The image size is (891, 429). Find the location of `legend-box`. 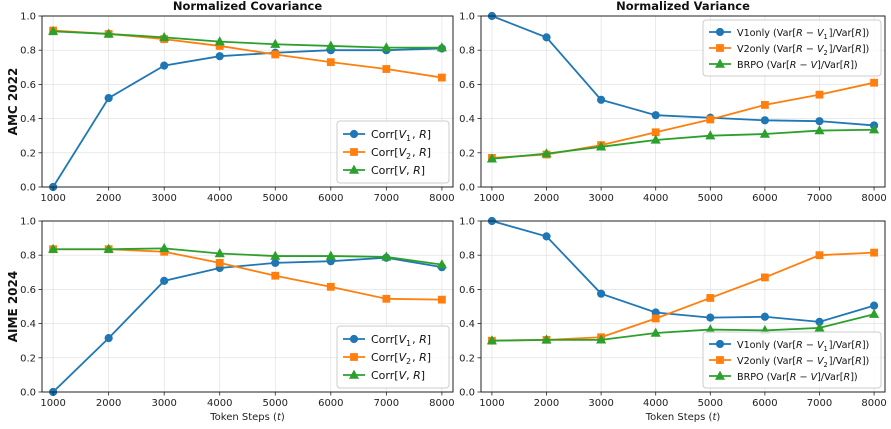

legend-box is located at coordinates (393, 152).